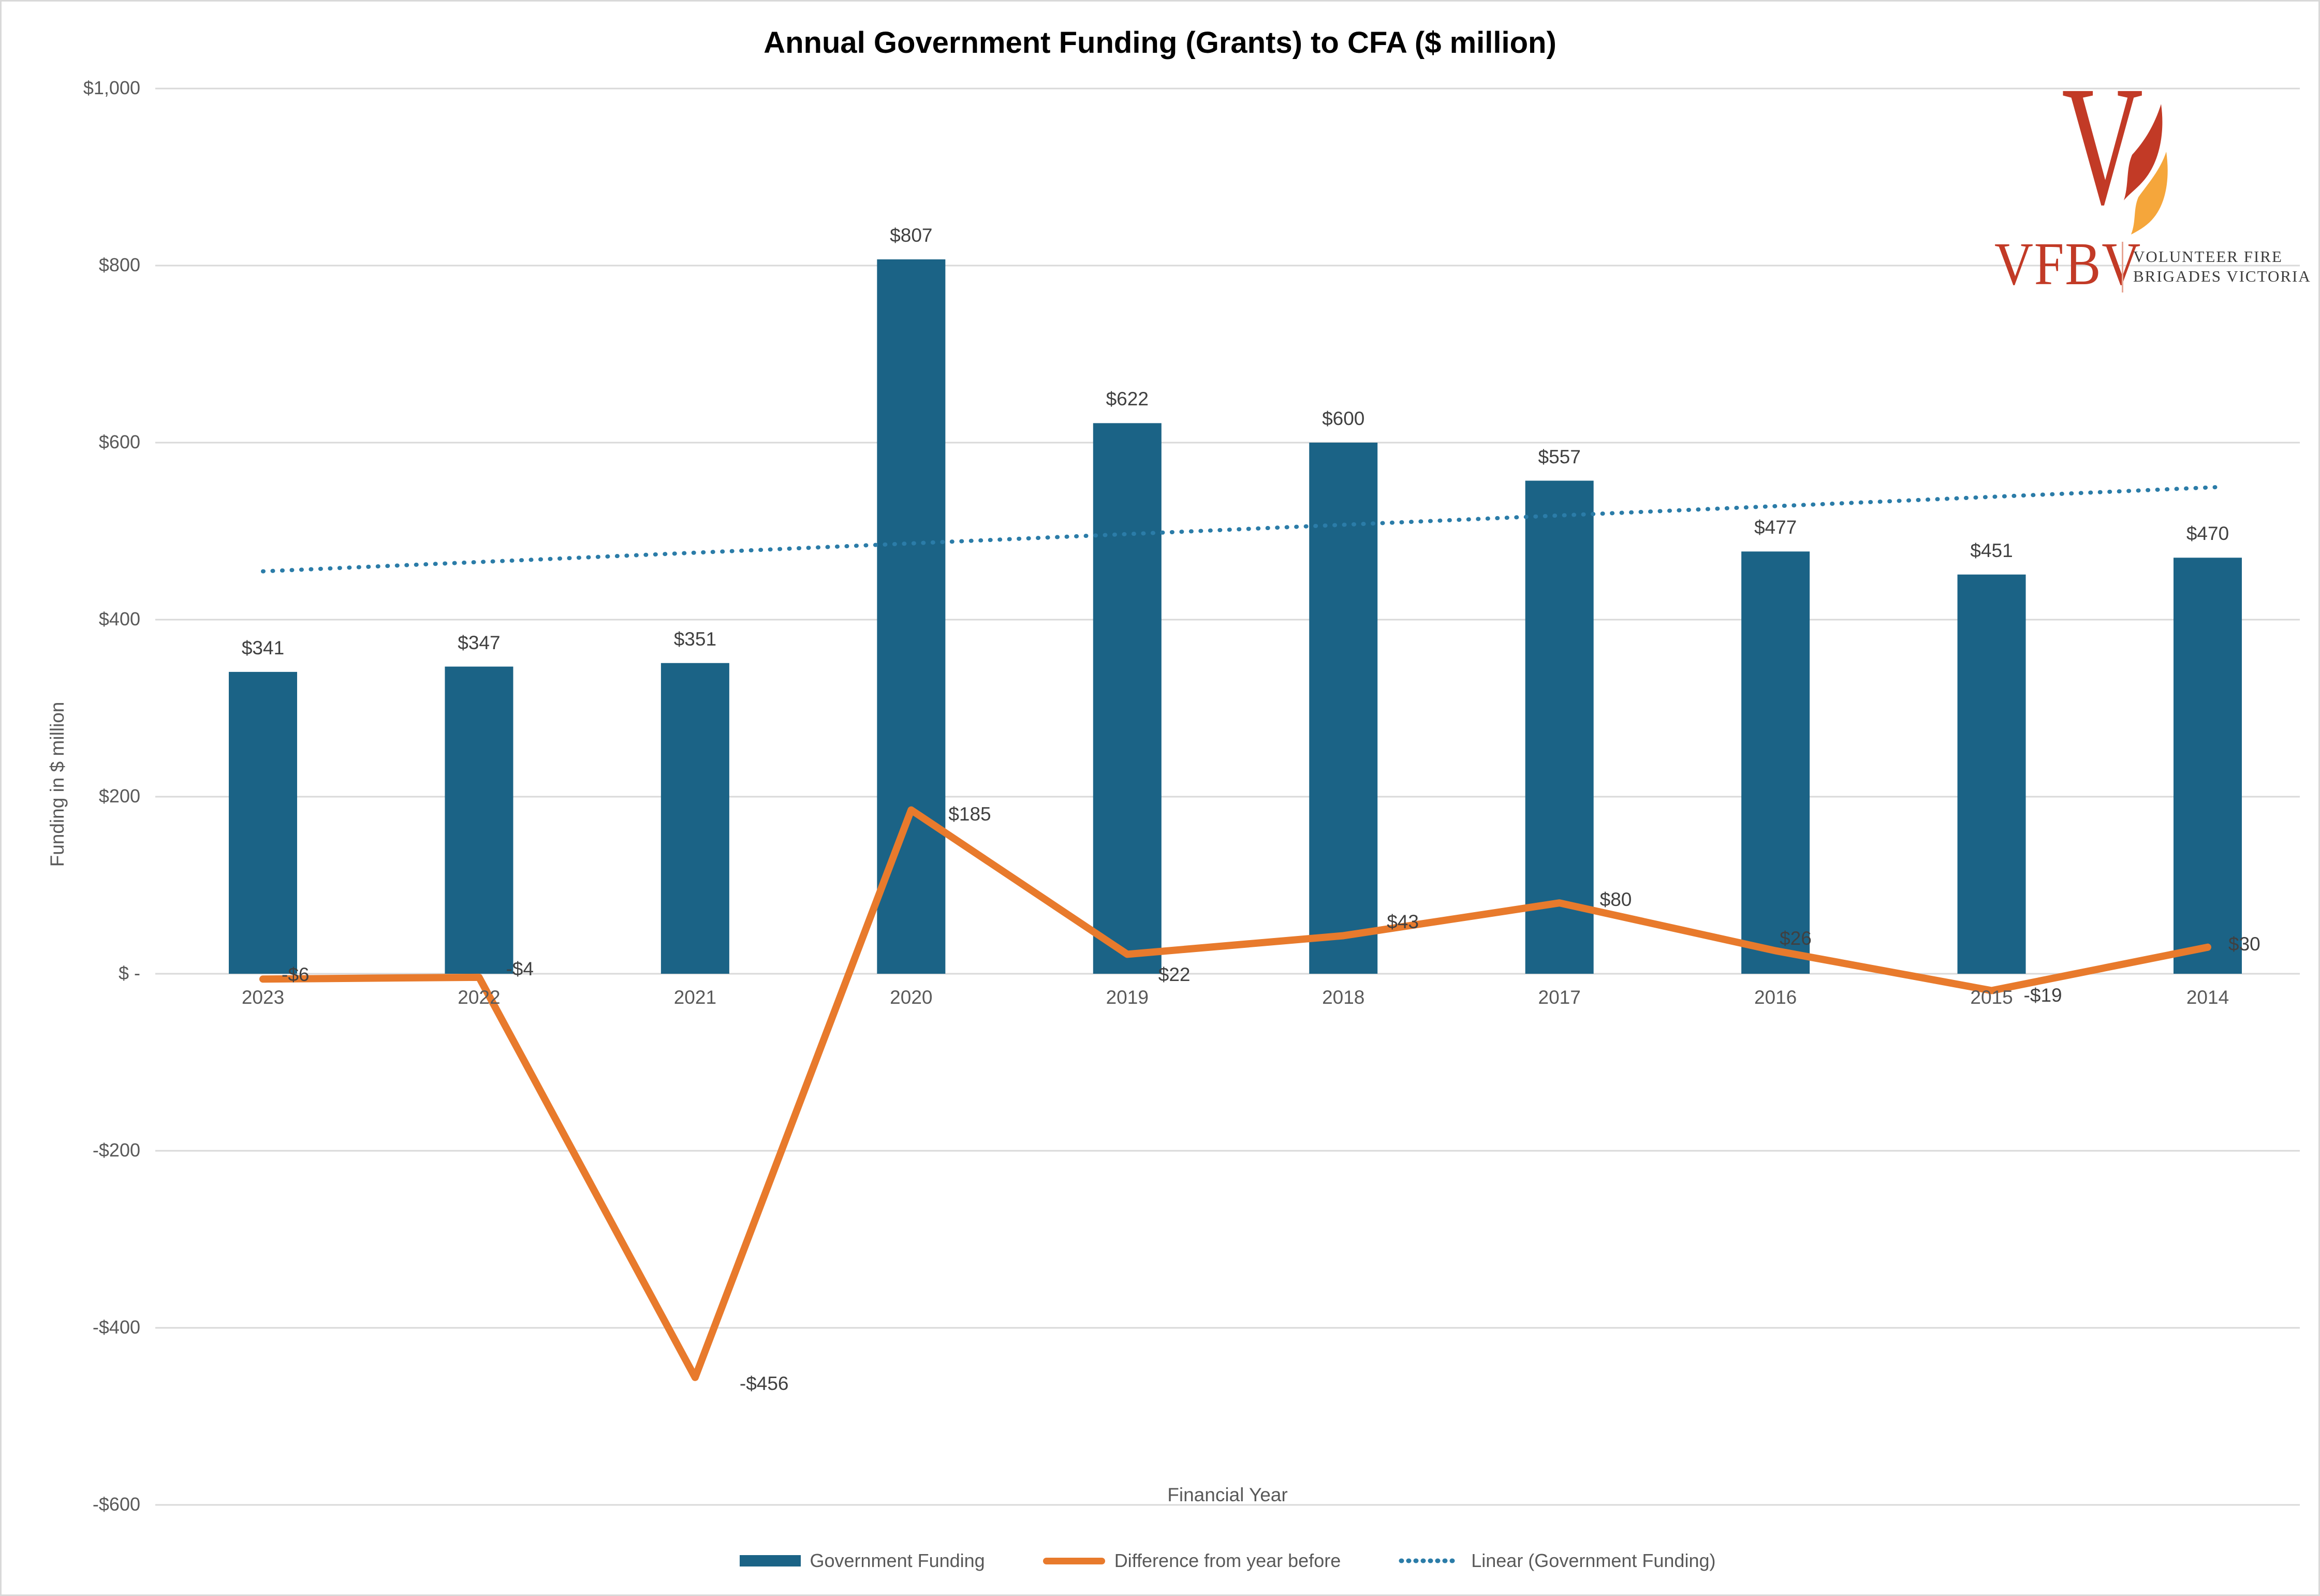 This screenshot has width=2320, height=1596. I want to click on line-data-label: $30, so click(2244, 944).